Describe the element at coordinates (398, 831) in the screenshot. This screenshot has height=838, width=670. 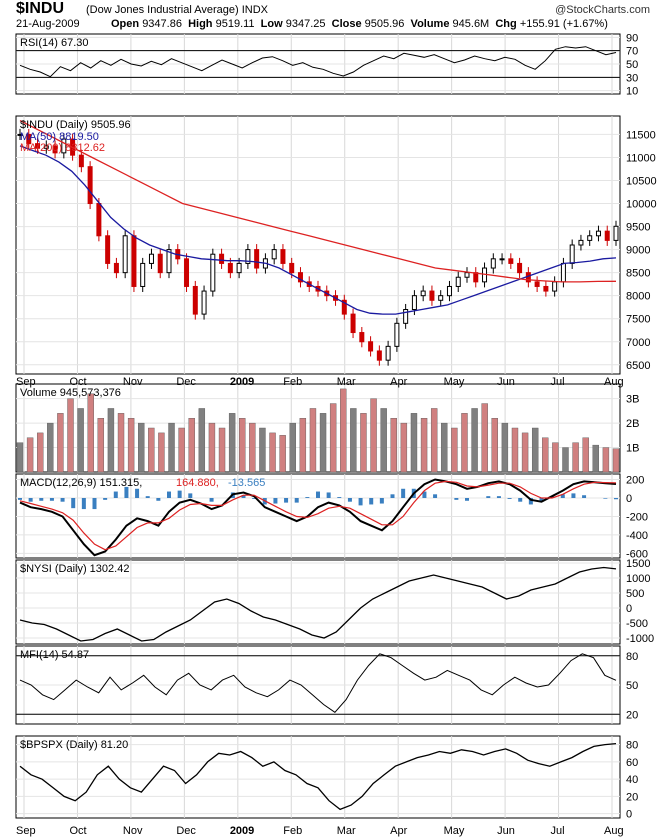
I see `x-tick-label-bottom: Apr` at that location.